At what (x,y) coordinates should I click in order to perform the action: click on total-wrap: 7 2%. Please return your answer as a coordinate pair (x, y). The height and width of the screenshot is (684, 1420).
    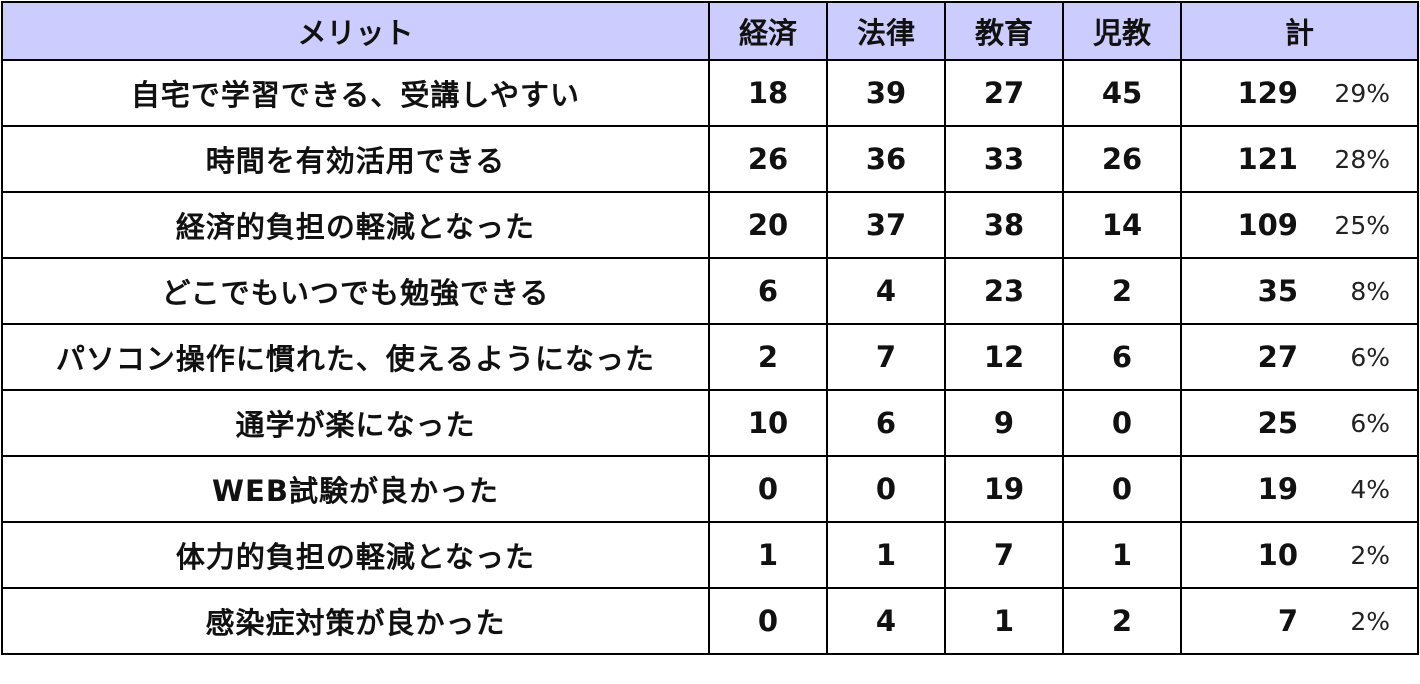
    Looking at the image, I should click on (1299, 621).